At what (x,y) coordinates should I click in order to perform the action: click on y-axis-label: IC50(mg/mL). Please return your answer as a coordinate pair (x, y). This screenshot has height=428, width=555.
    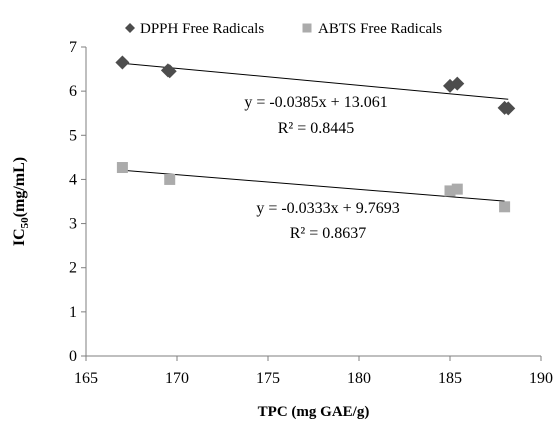
    Looking at the image, I should click on (21, 201).